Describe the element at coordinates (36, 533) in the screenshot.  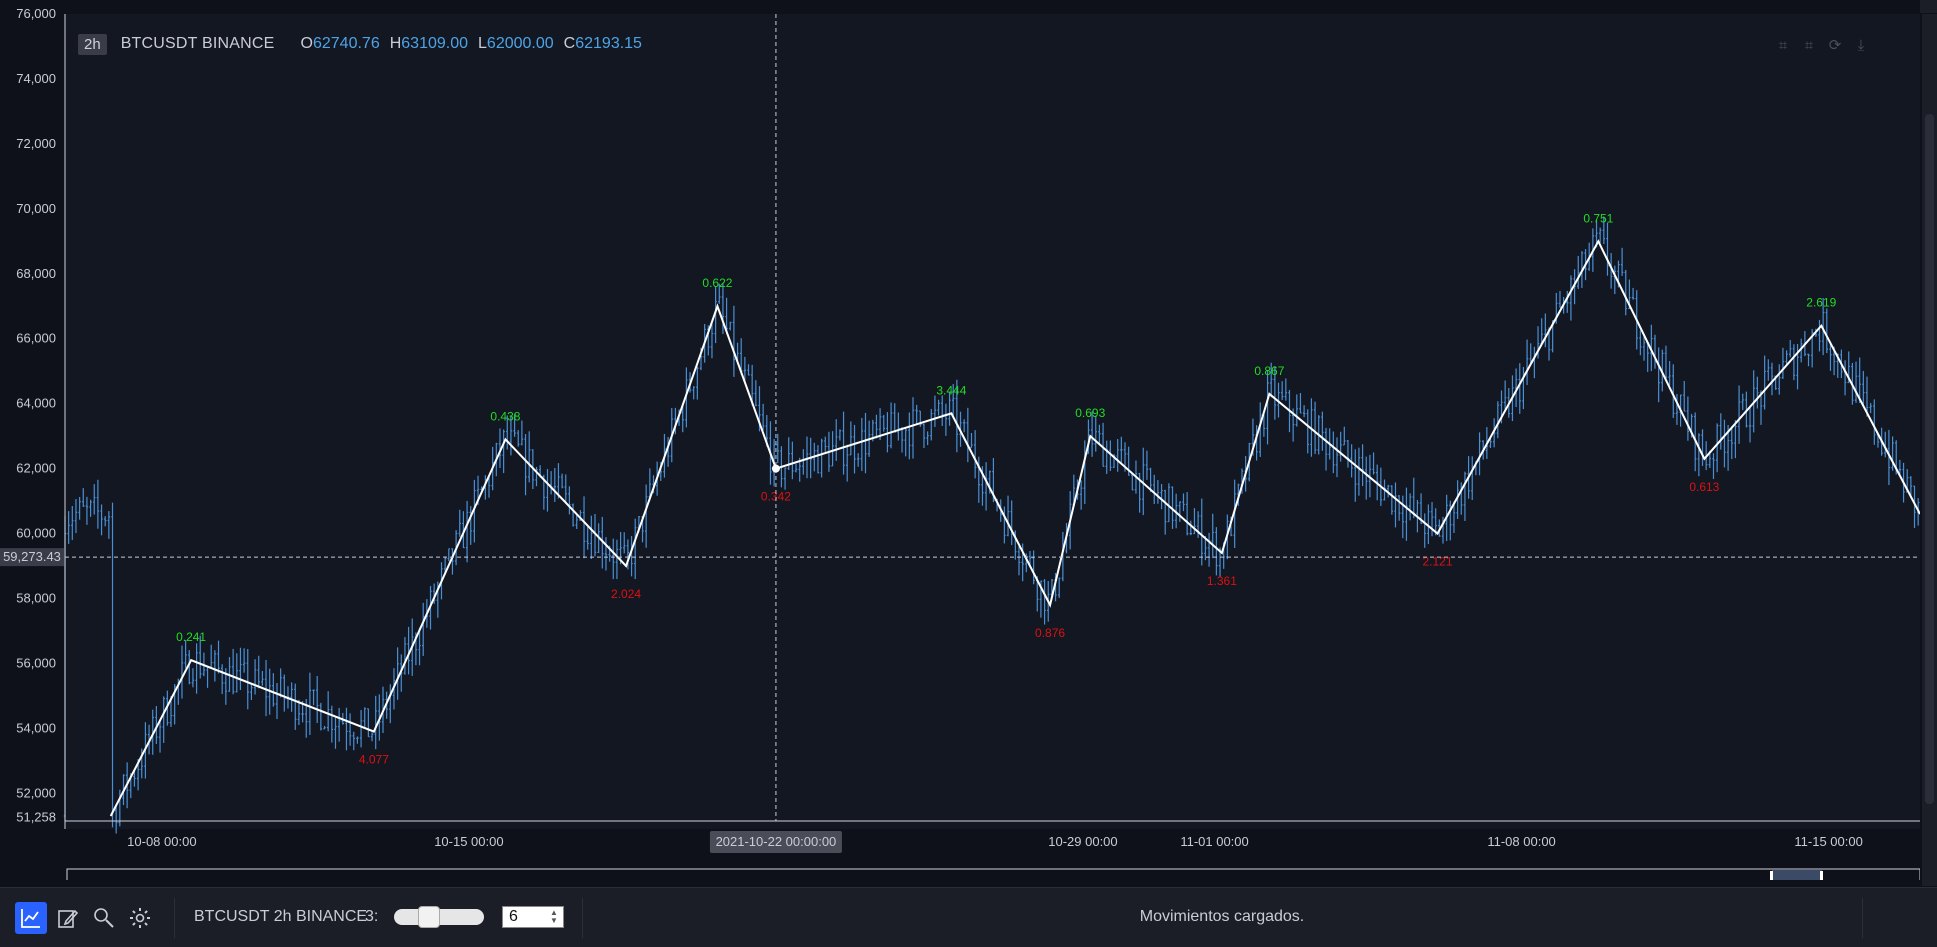
I see `y-tick-label: 60,000` at that location.